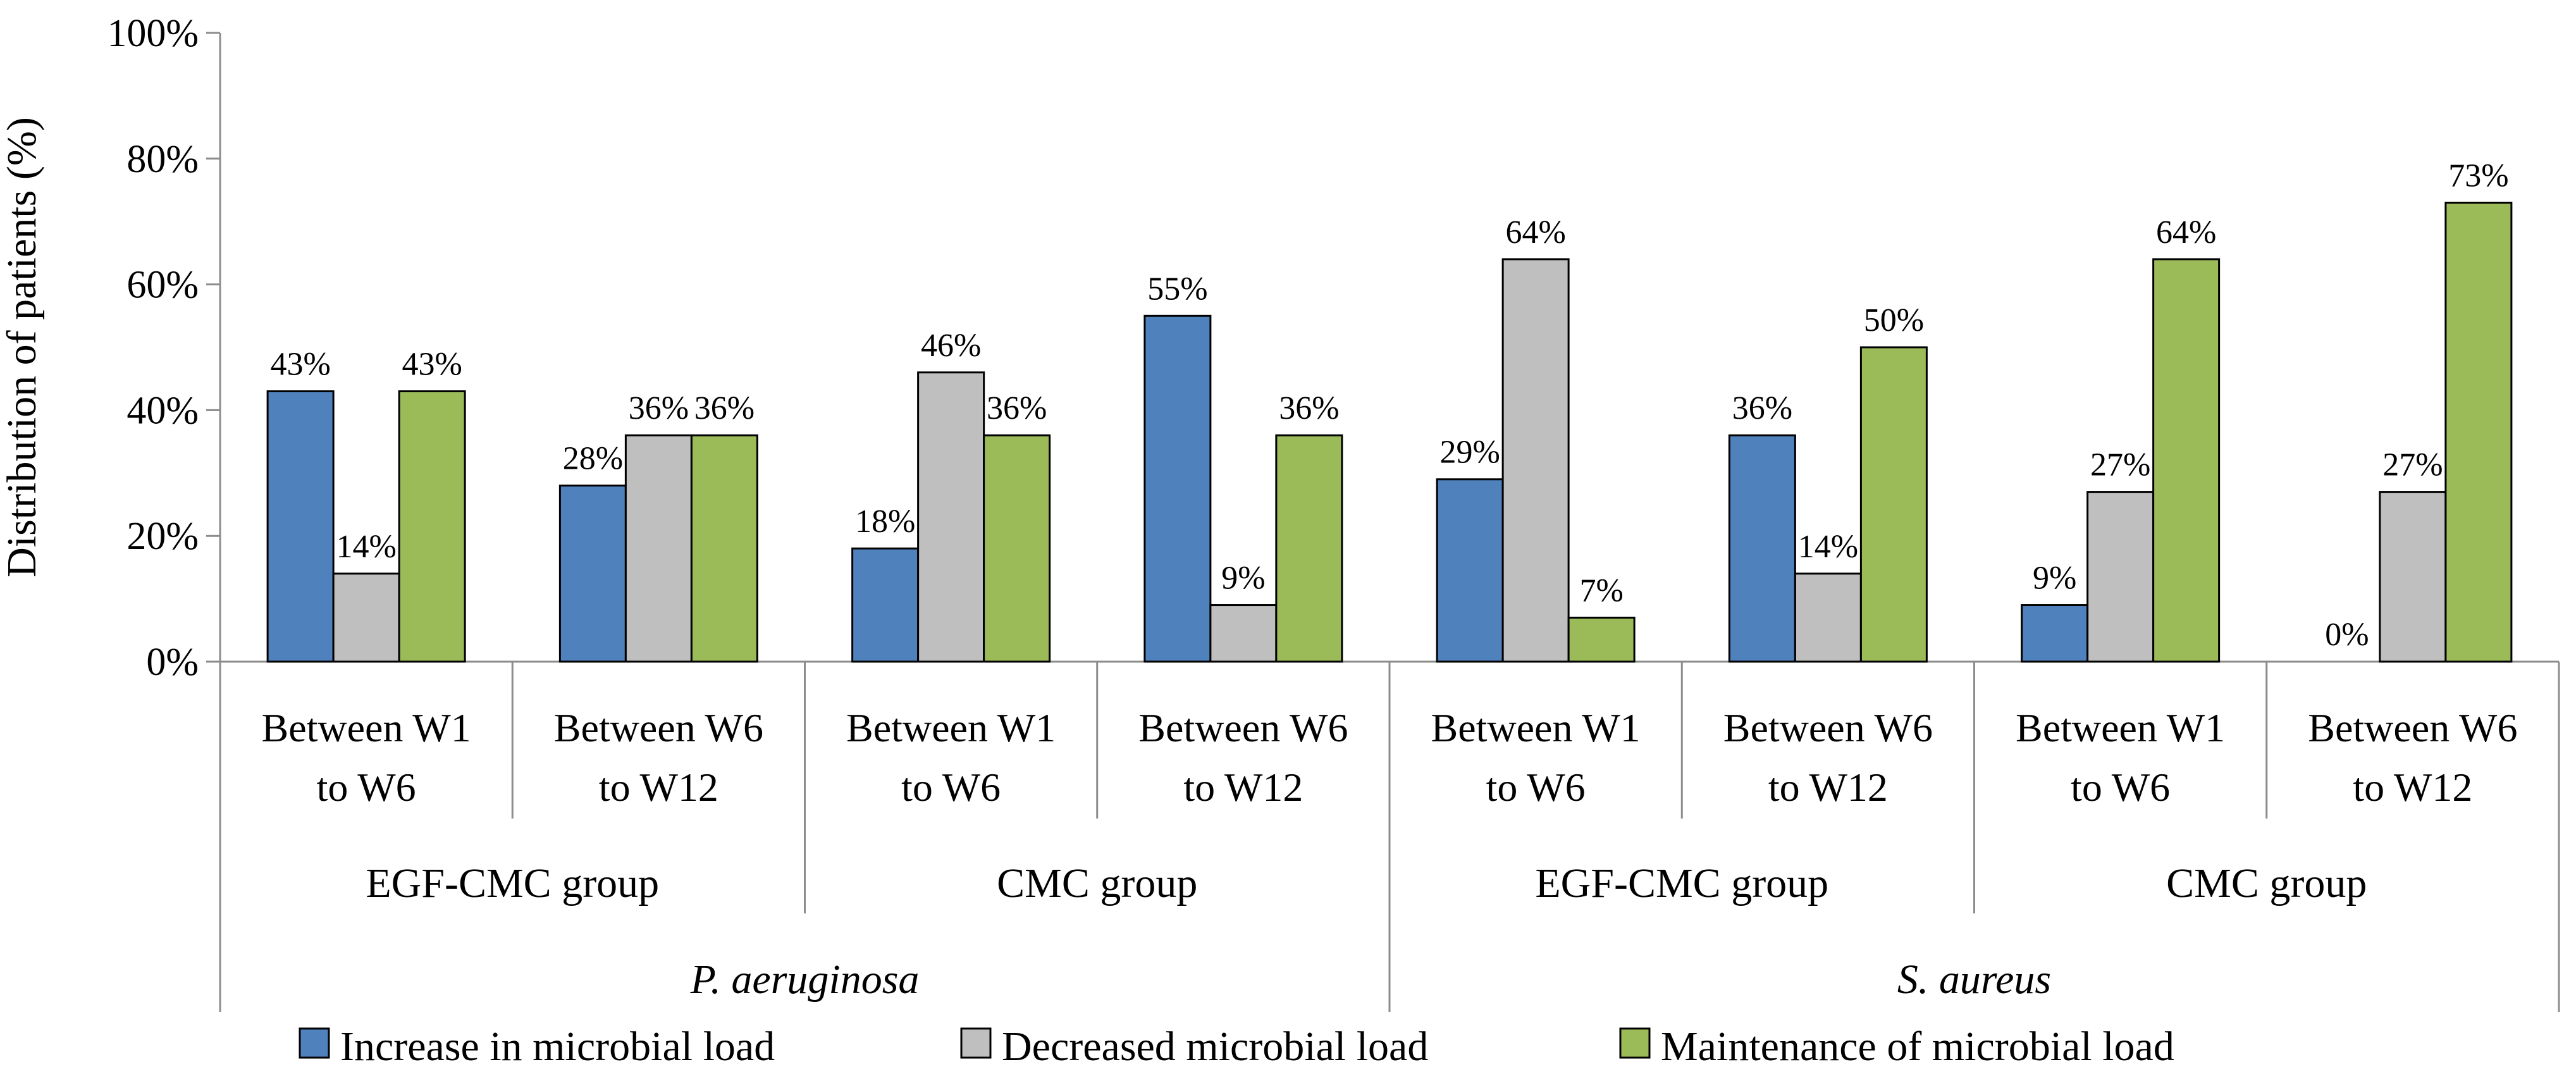 This screenshot has height=1088, width=2576. I want to click on data-label: 46%, so click(951, 346).